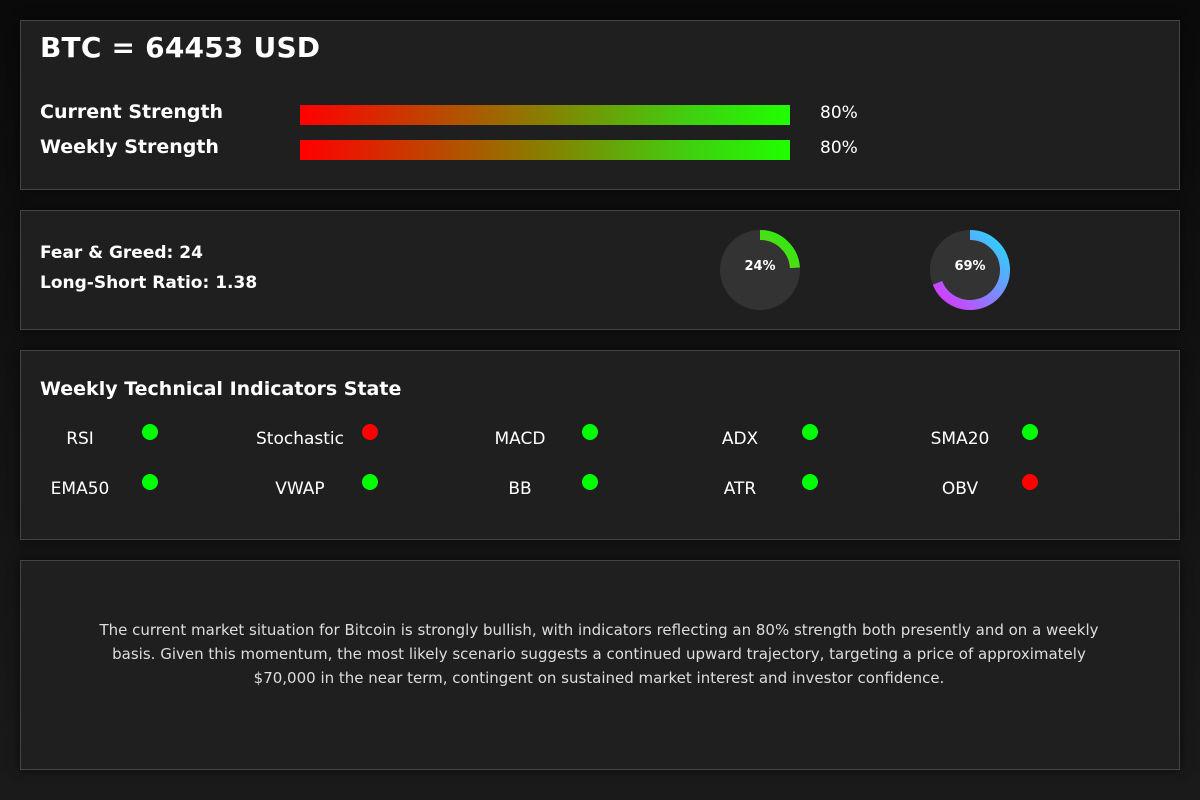 The image size is (1200, 800). I want to click on weekly-strength-fill, so click(545, 150).